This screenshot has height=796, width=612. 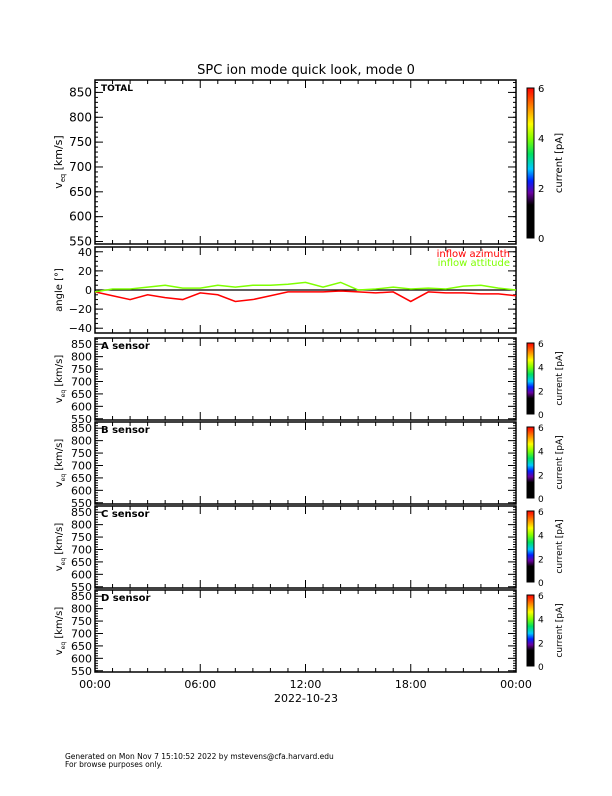 I want to click on panel-total-frame, so click(x=305, y=162).